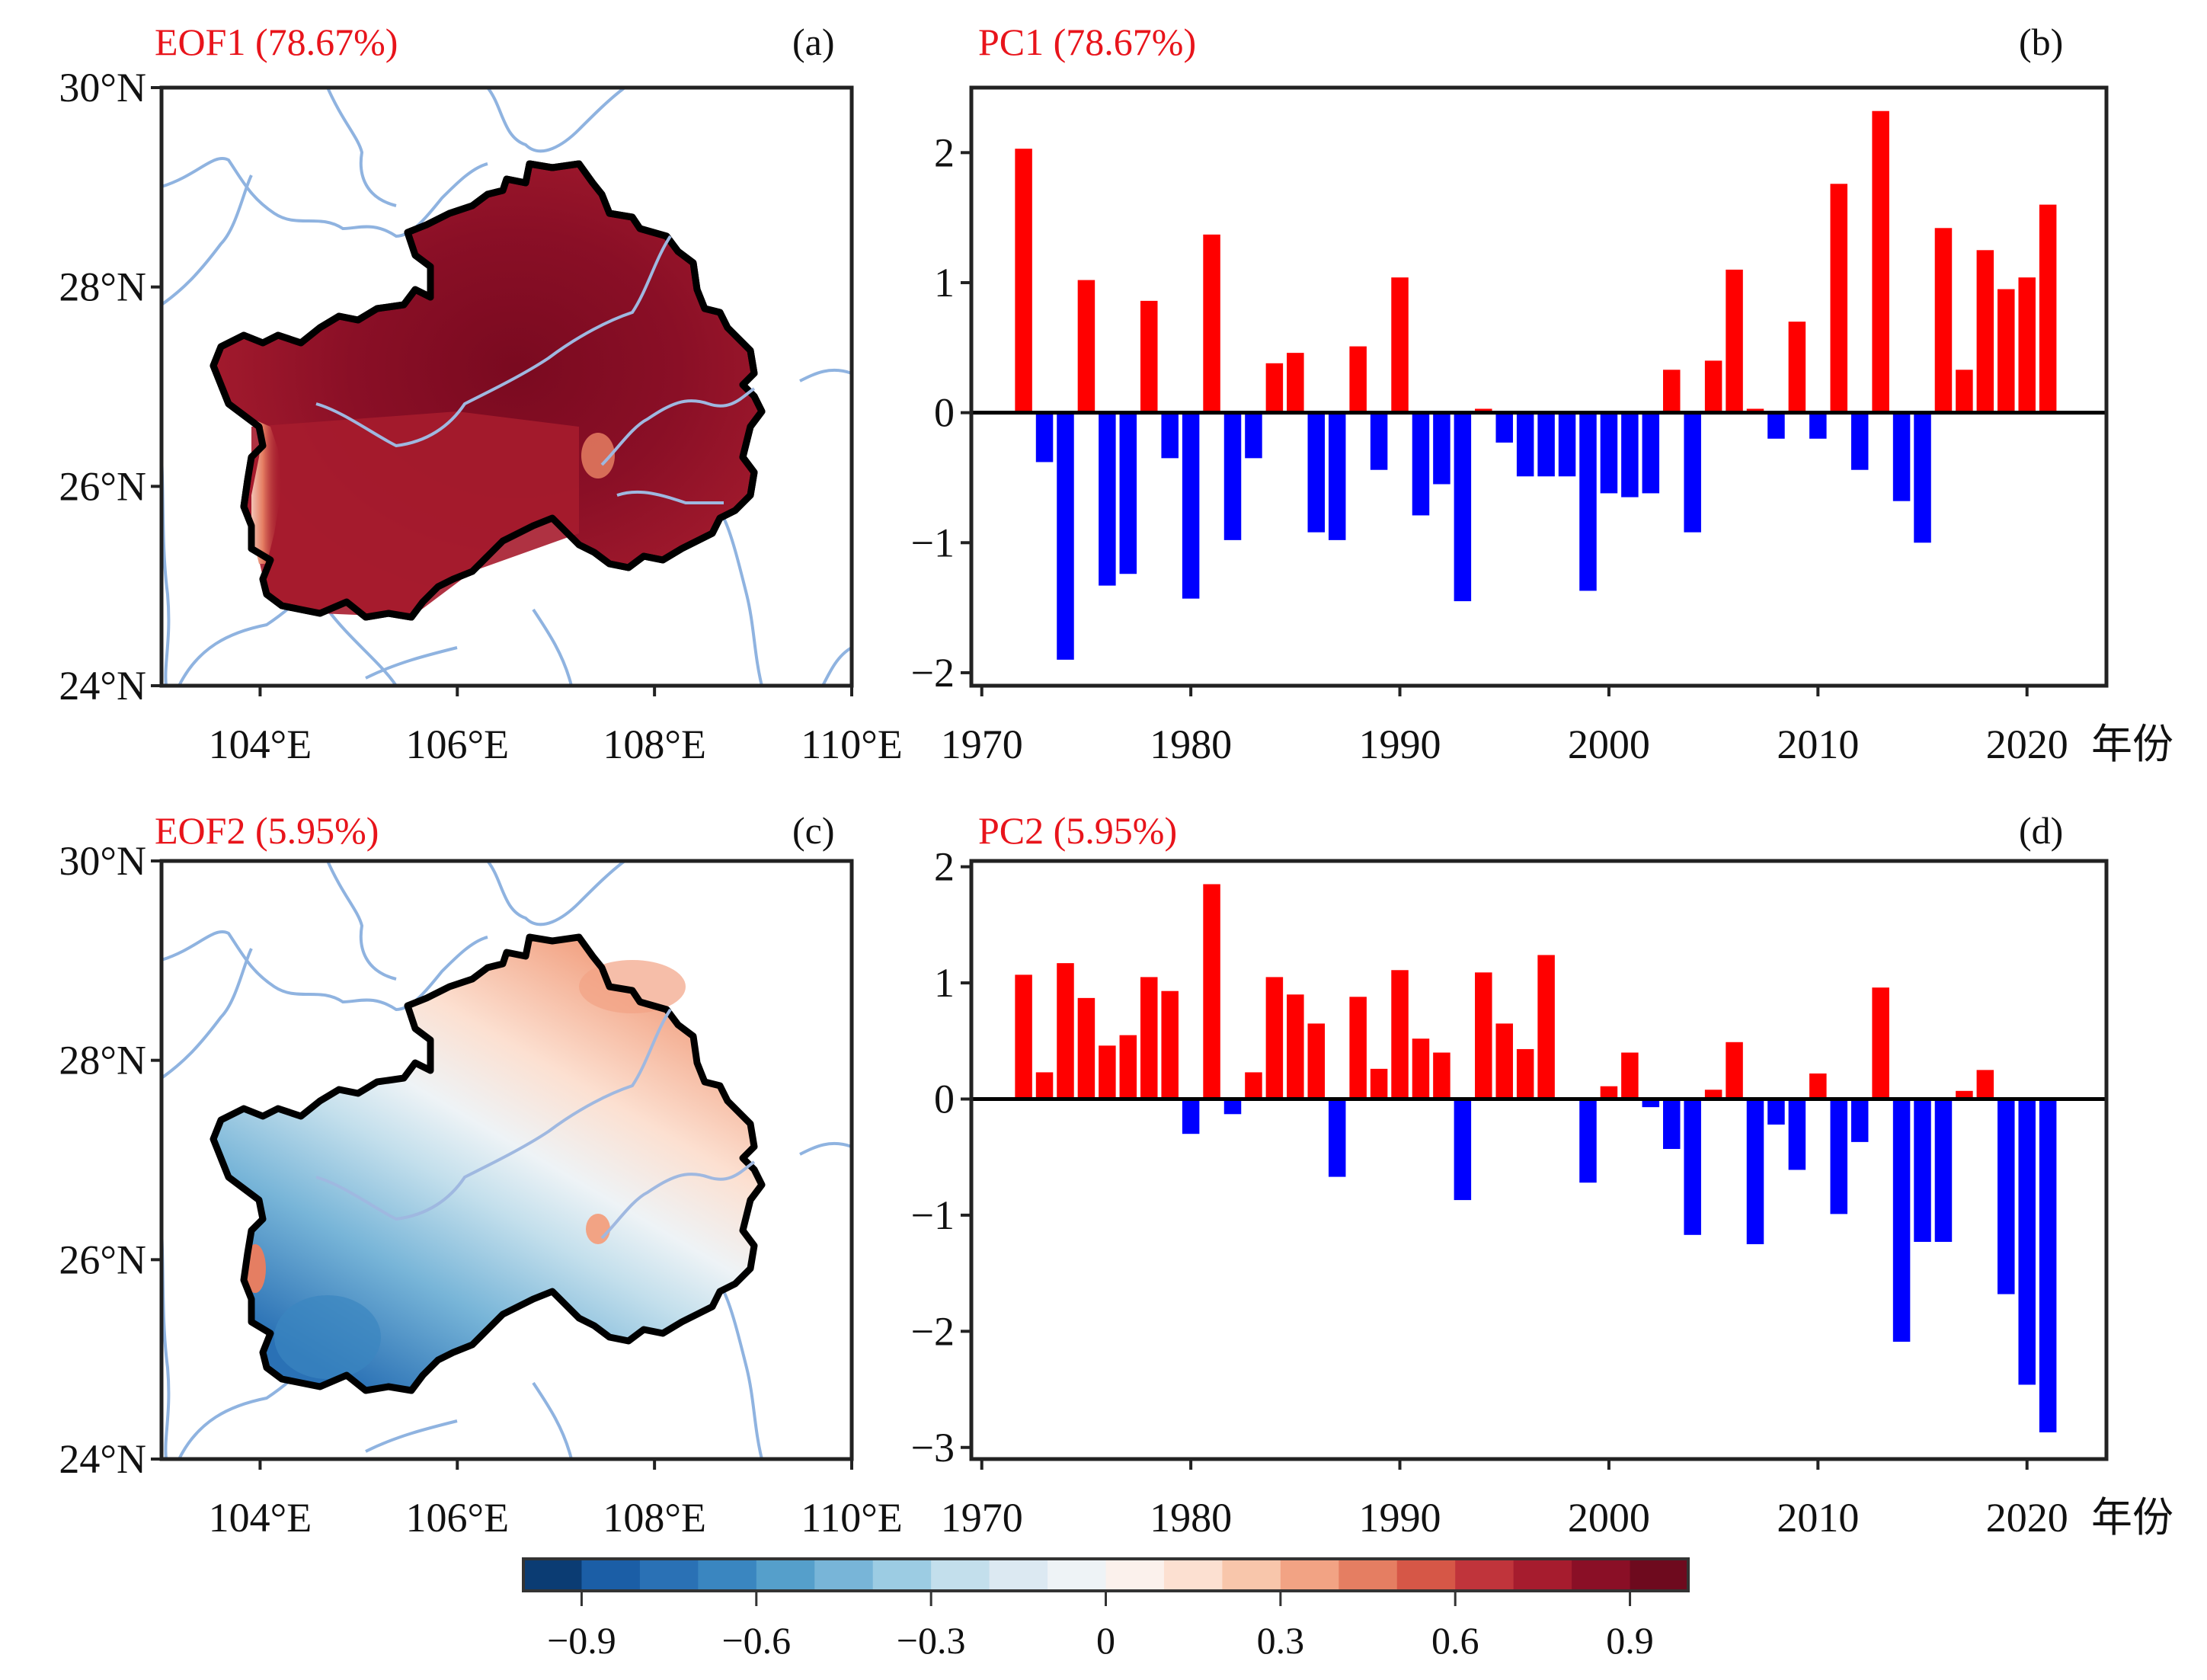  What do you see at coordinates (1358, 1048) in the screenshot?
I see `bar-1988` at bounding box center [1358, 1048].